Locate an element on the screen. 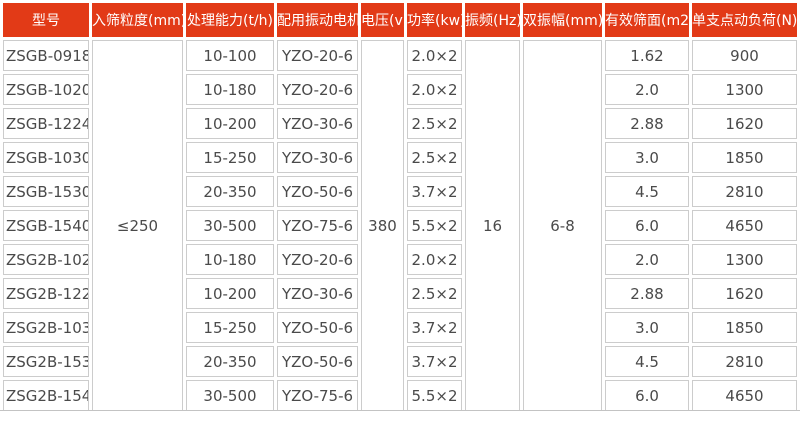 The width and height of the screenshot is (800, 447). table-row: ZSGB-1030 15-250 YZO-30-6 2.5×2 3.0 1850 is located at coordinates (400, 157).